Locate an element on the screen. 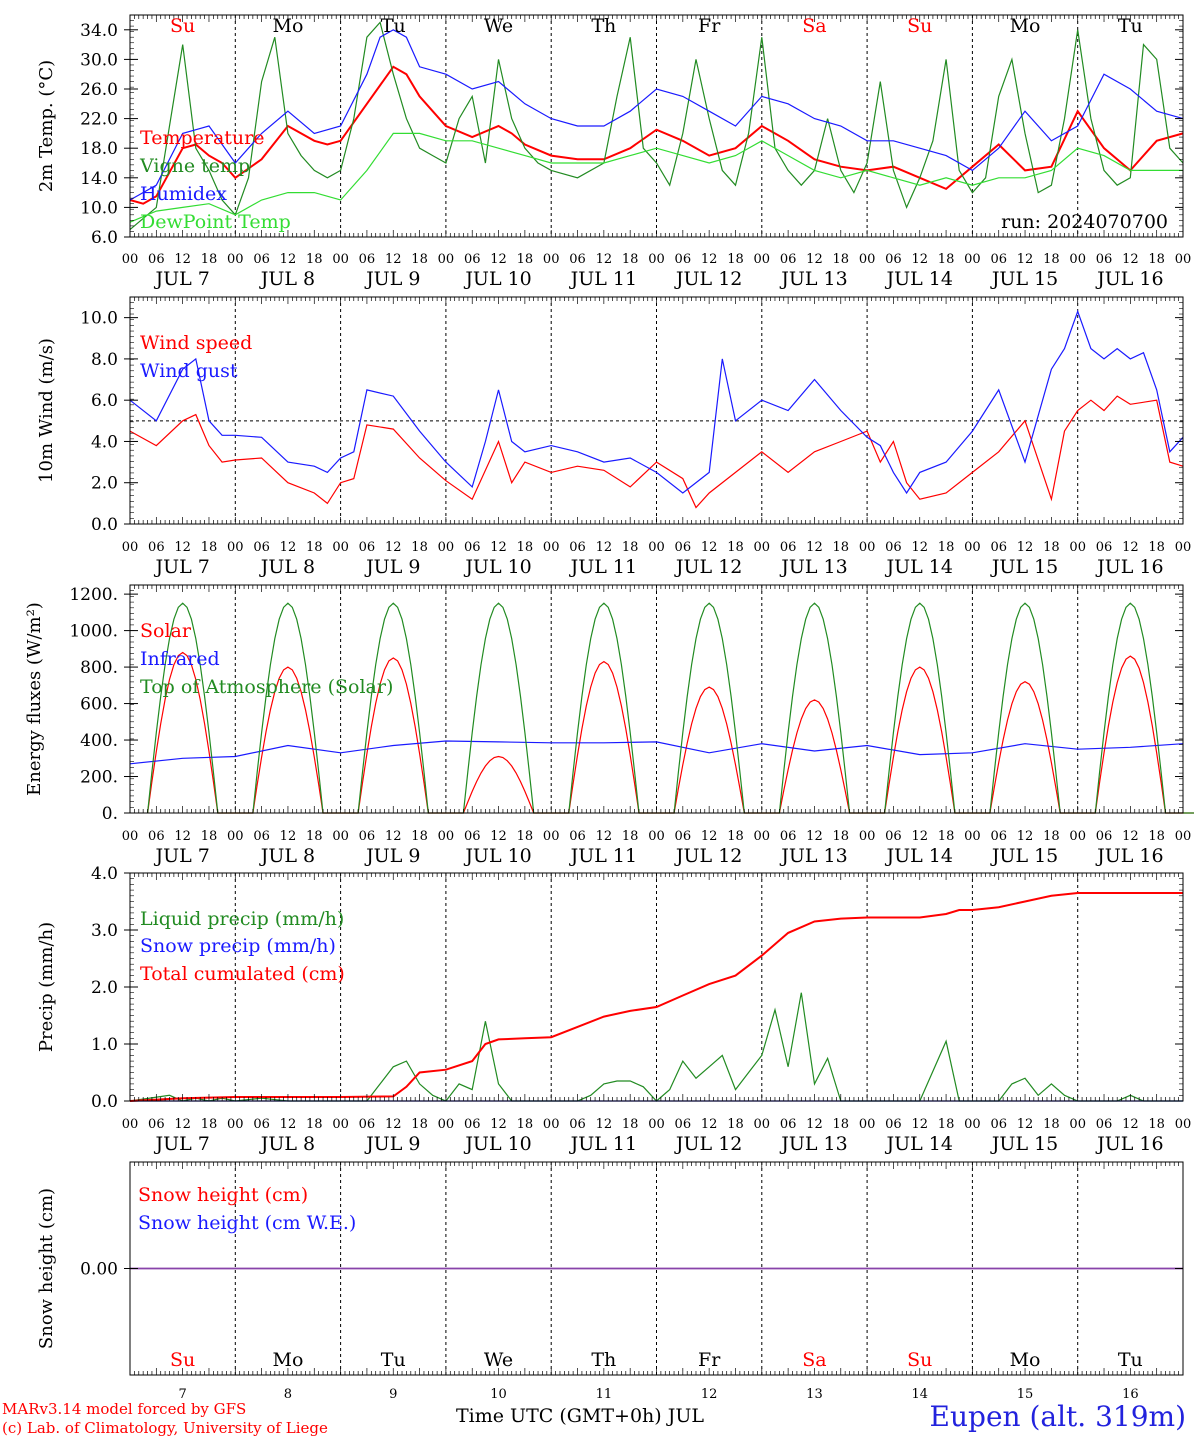  y-tick-label: 600. is located at coordinates (99, 705).